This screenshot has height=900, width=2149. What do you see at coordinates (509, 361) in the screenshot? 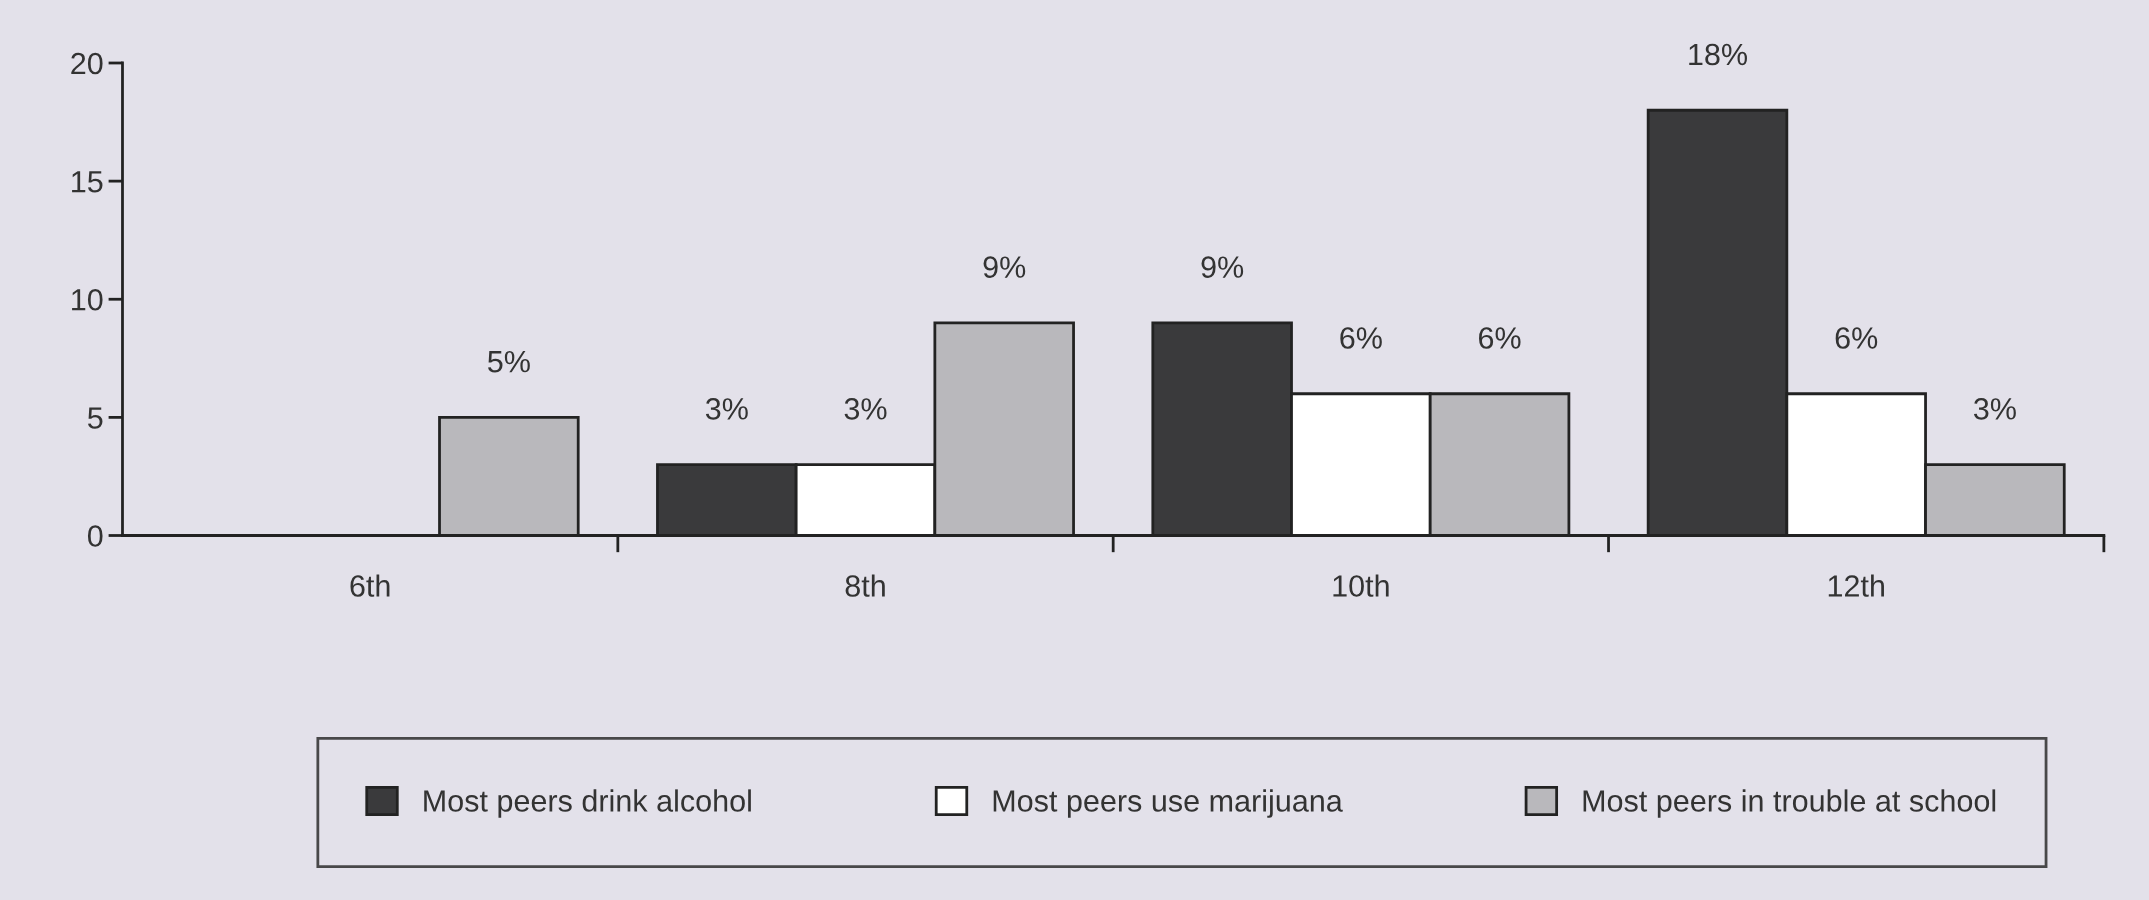
I see `data-label: 5%` at bounding box center [509, 361].